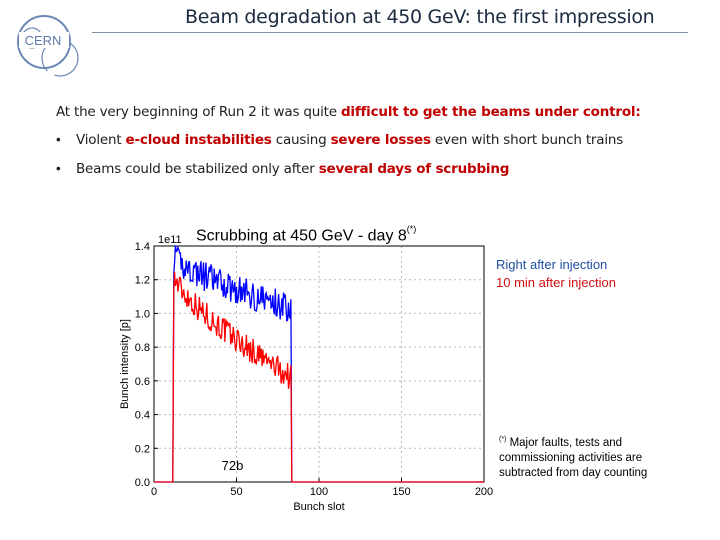 This screenshot has width=720, height=540. What do you see at coordinates (125, 364) in the screenshot?
I see `y-axis-label: Bunch intensity [p]` at bounding box center [125, 364].